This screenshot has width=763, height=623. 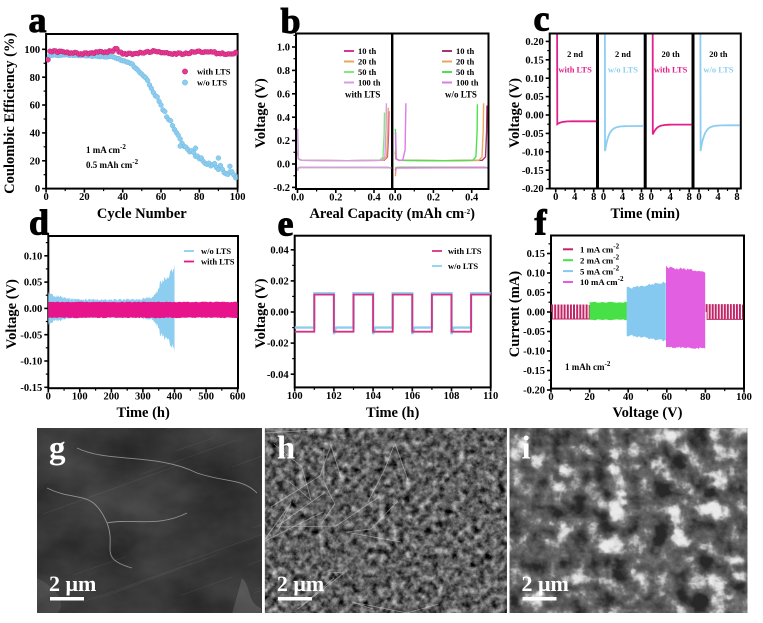 I want to click on svg-text: i, so click(x=526, y=449).